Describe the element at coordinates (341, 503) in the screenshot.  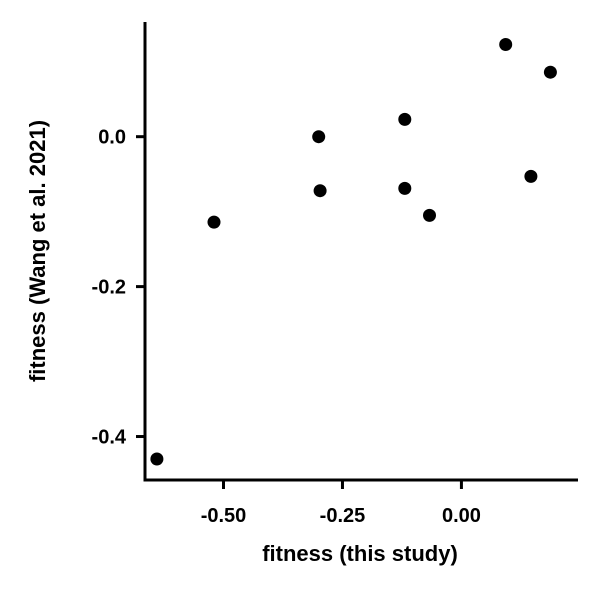
I see `x-ticks: -0.50 -0.25 0.00` at that location.